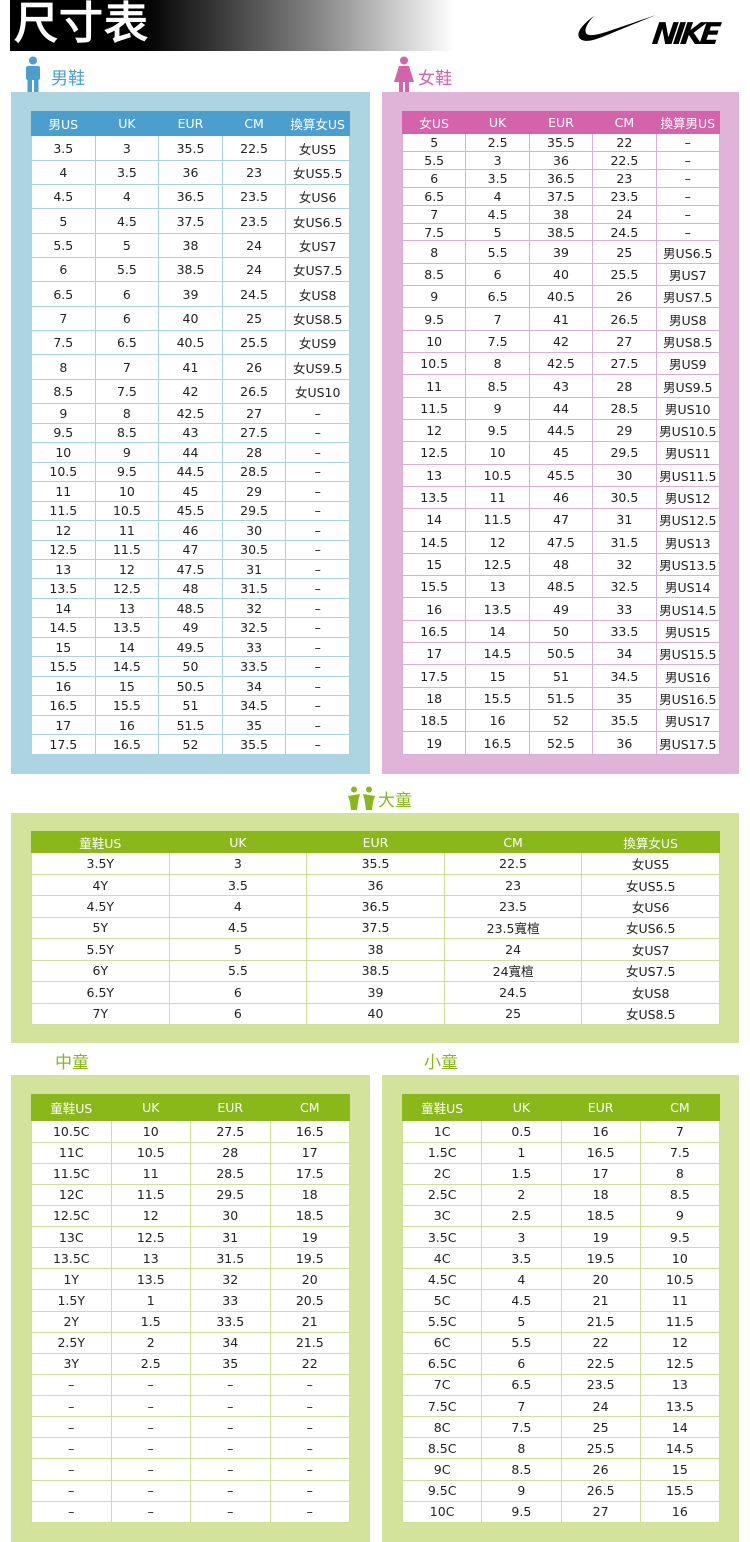 The width and height of the screenshot is (750, 1542). Describe the element at coordinates (375, 949) in the screenshot. I see `table-row: 5.5Y 5 38 24 女US7` at that location.